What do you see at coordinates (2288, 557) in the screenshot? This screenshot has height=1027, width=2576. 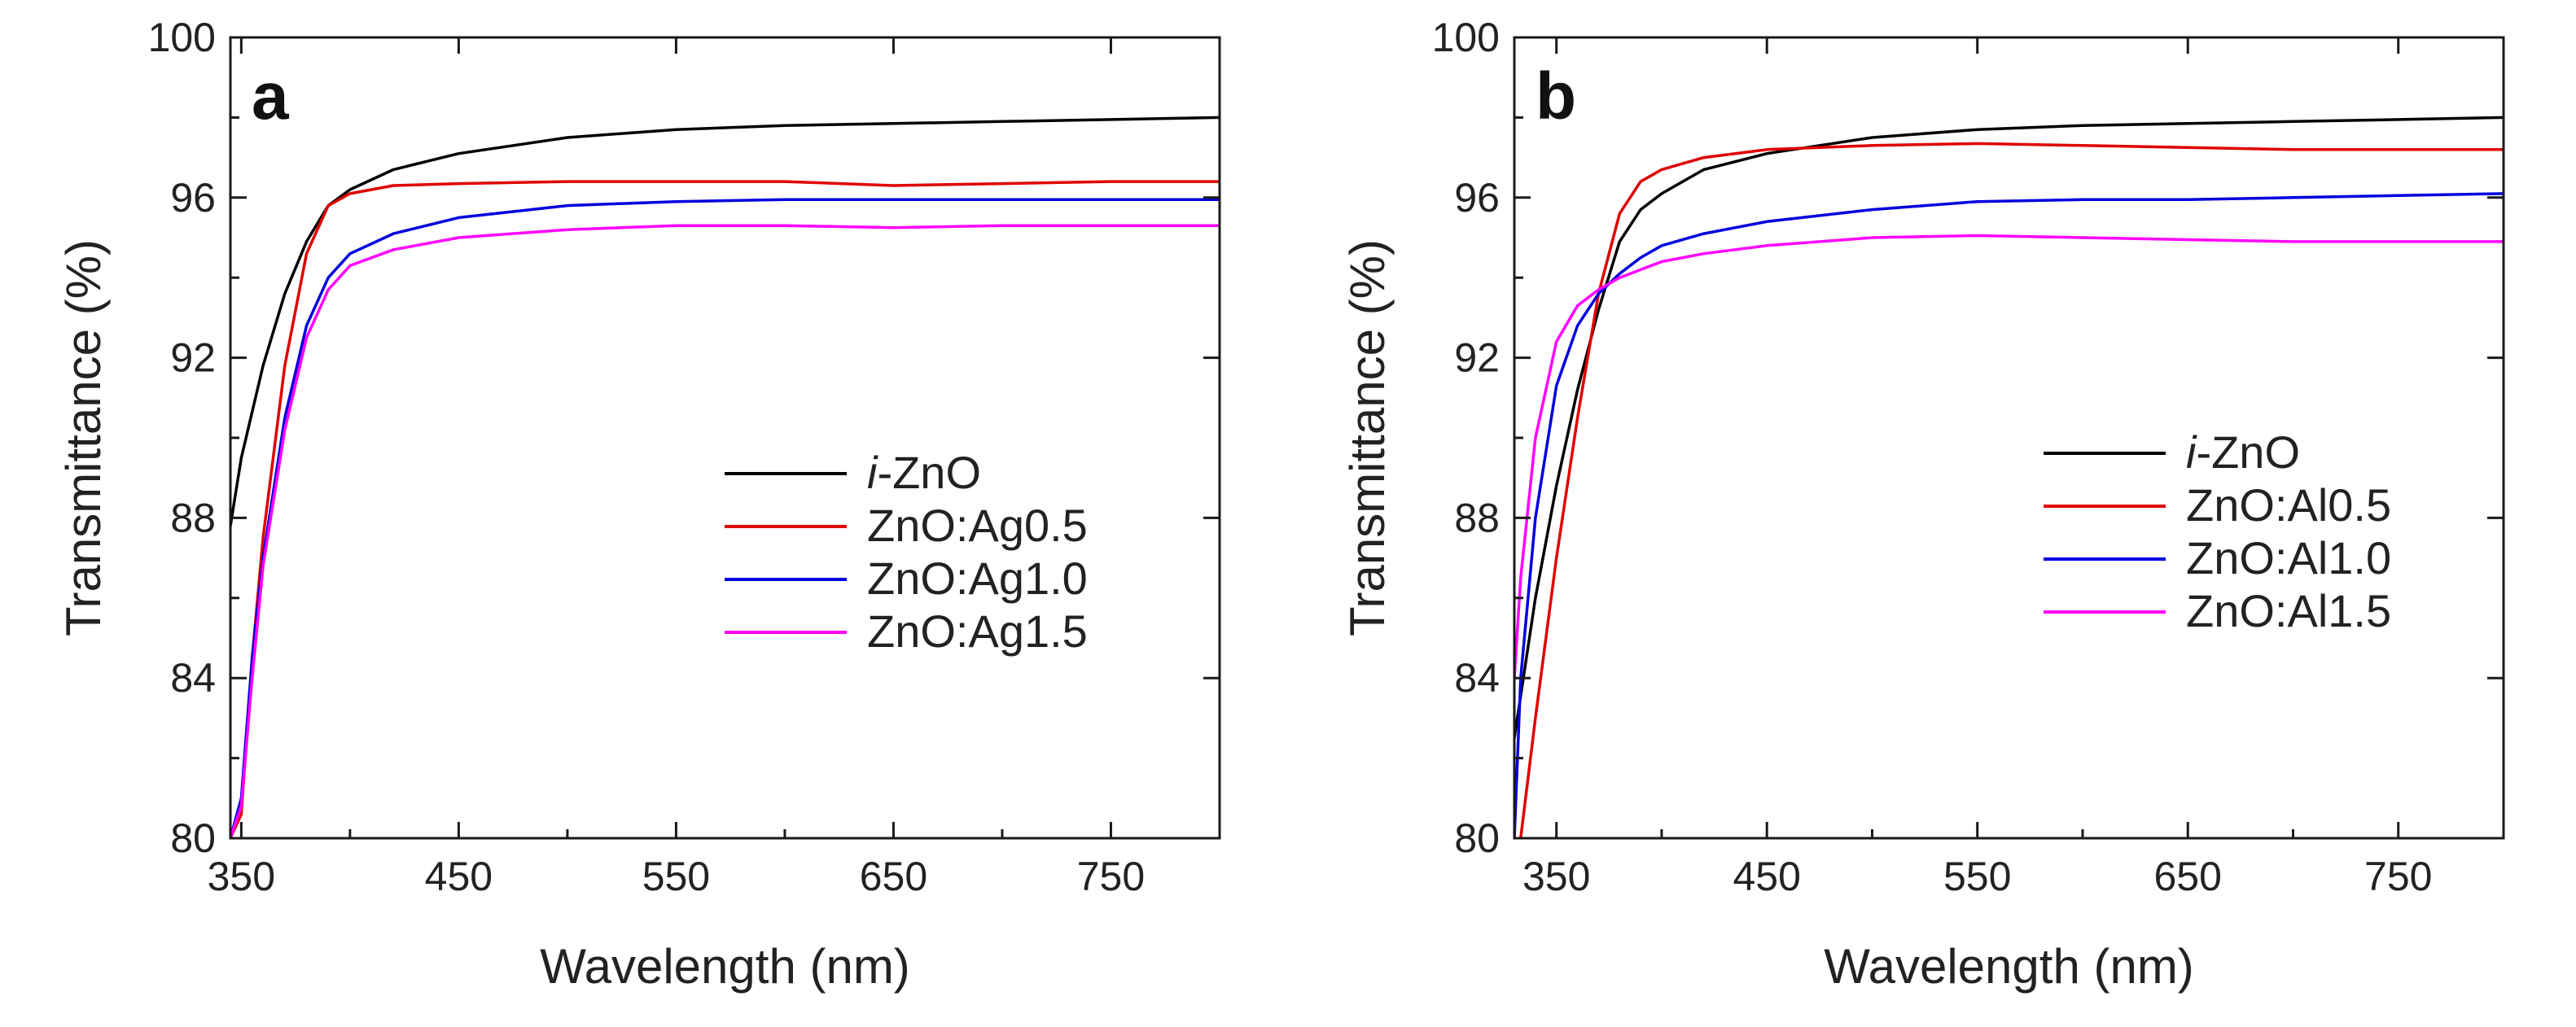 I see `legend-entry-label: ZnO:Al1.0` at bounding box center [2288, 557].